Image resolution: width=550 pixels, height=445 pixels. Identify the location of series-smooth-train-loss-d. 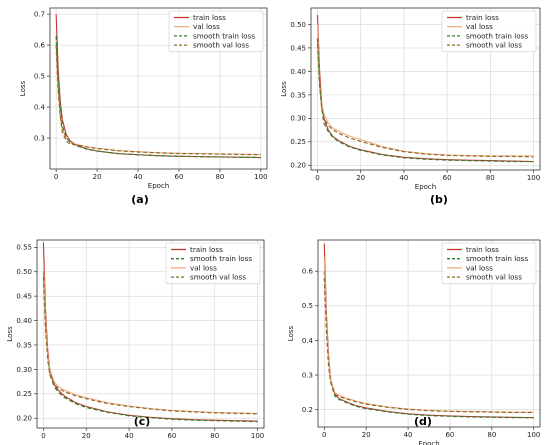
(428, 345).